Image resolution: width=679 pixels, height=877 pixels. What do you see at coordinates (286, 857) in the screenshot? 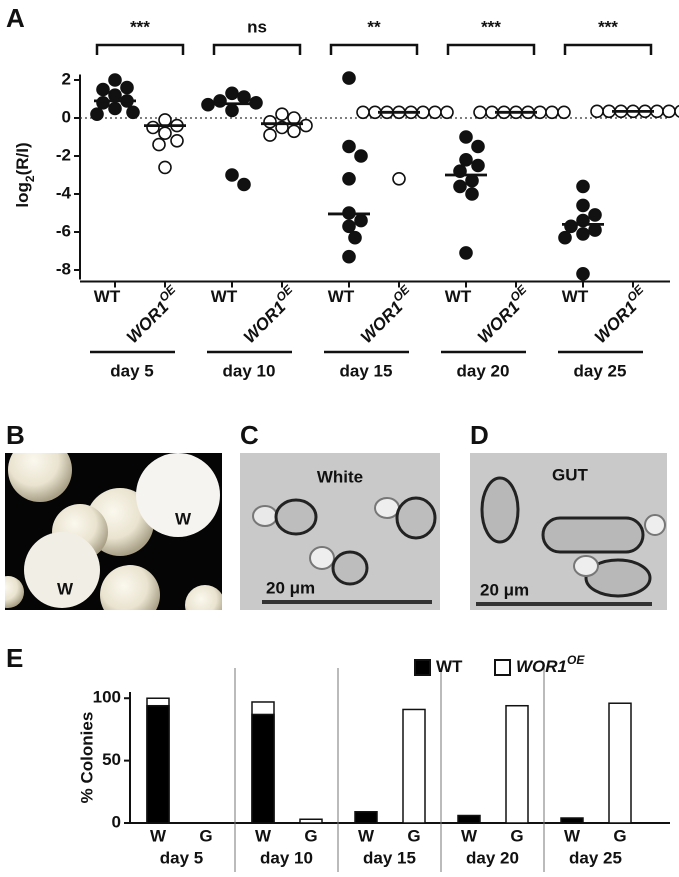
I see `group-label: day 10` at bounding box center [286, 857].